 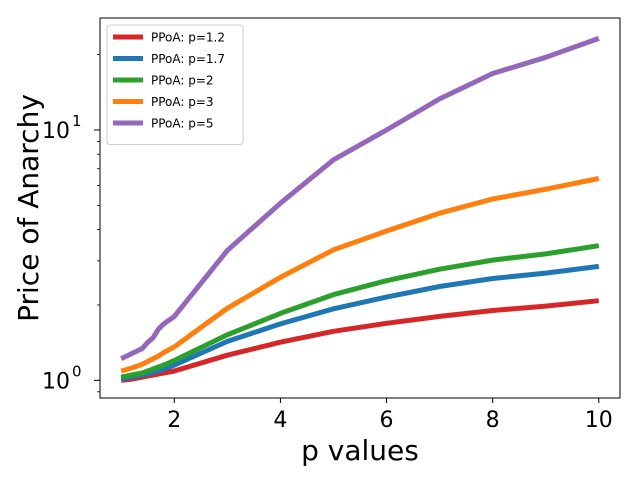 What do you see at coordinates (360, 450) in the screenshot?
I see `x-axis-label: p values` at bounding box center [360, 450].